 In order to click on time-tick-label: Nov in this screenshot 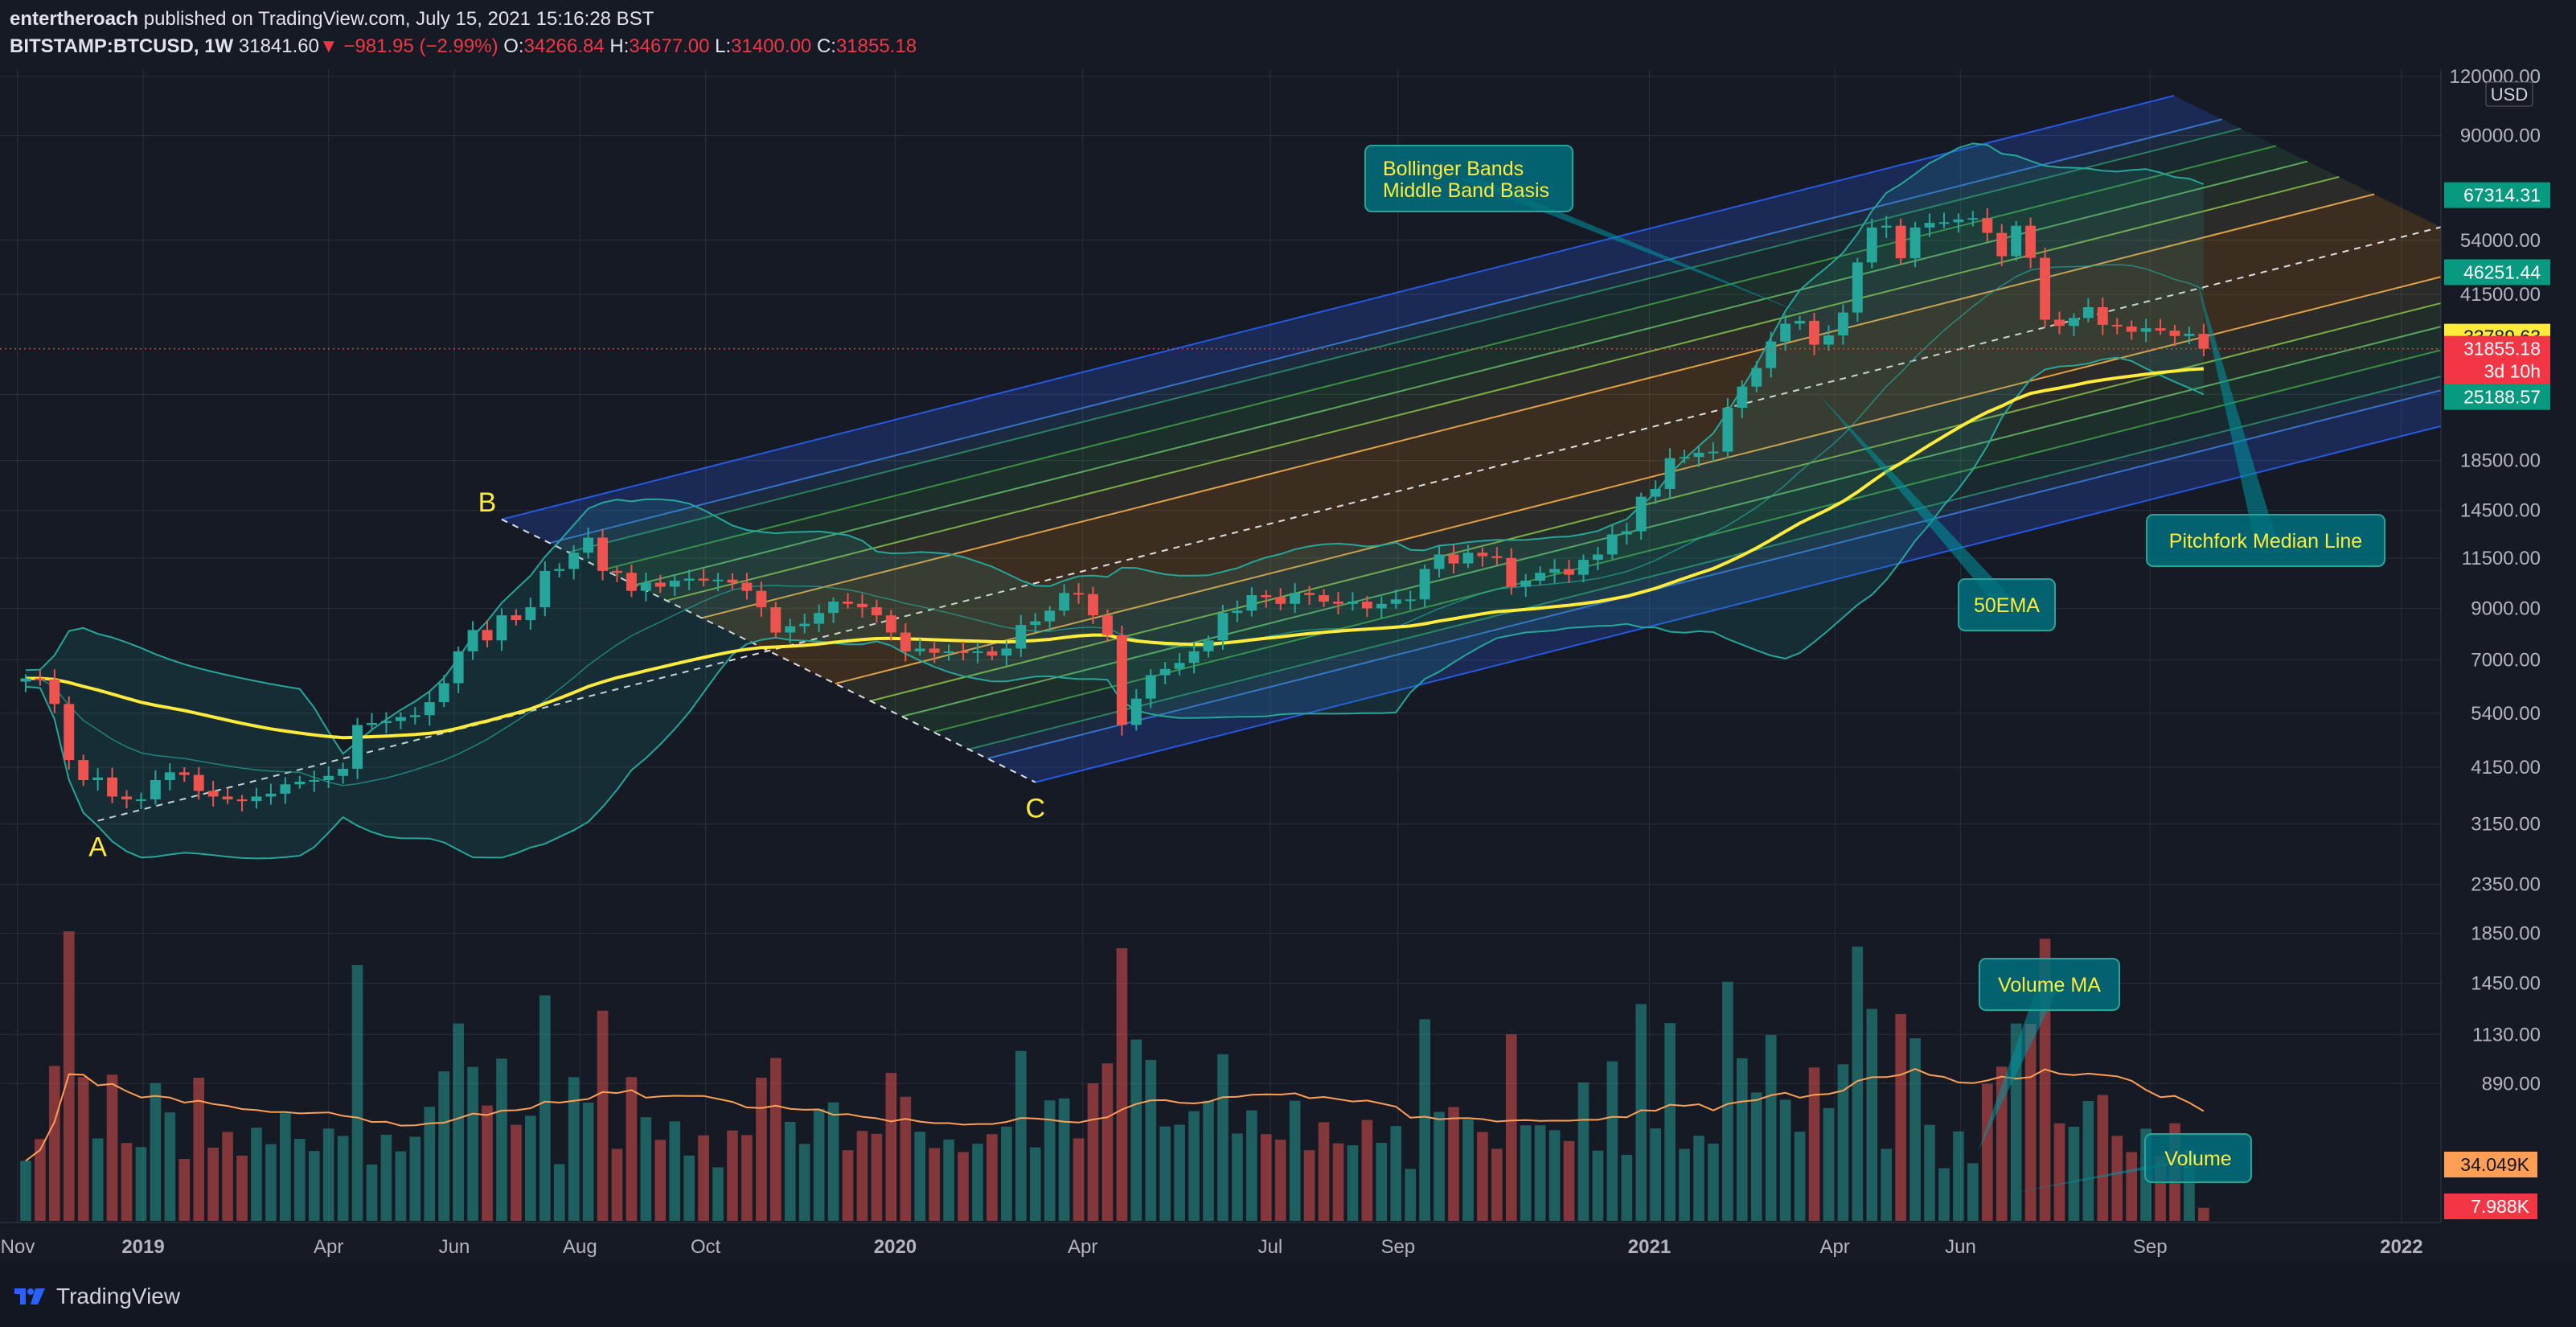, I will do `click(18, 1247)`.